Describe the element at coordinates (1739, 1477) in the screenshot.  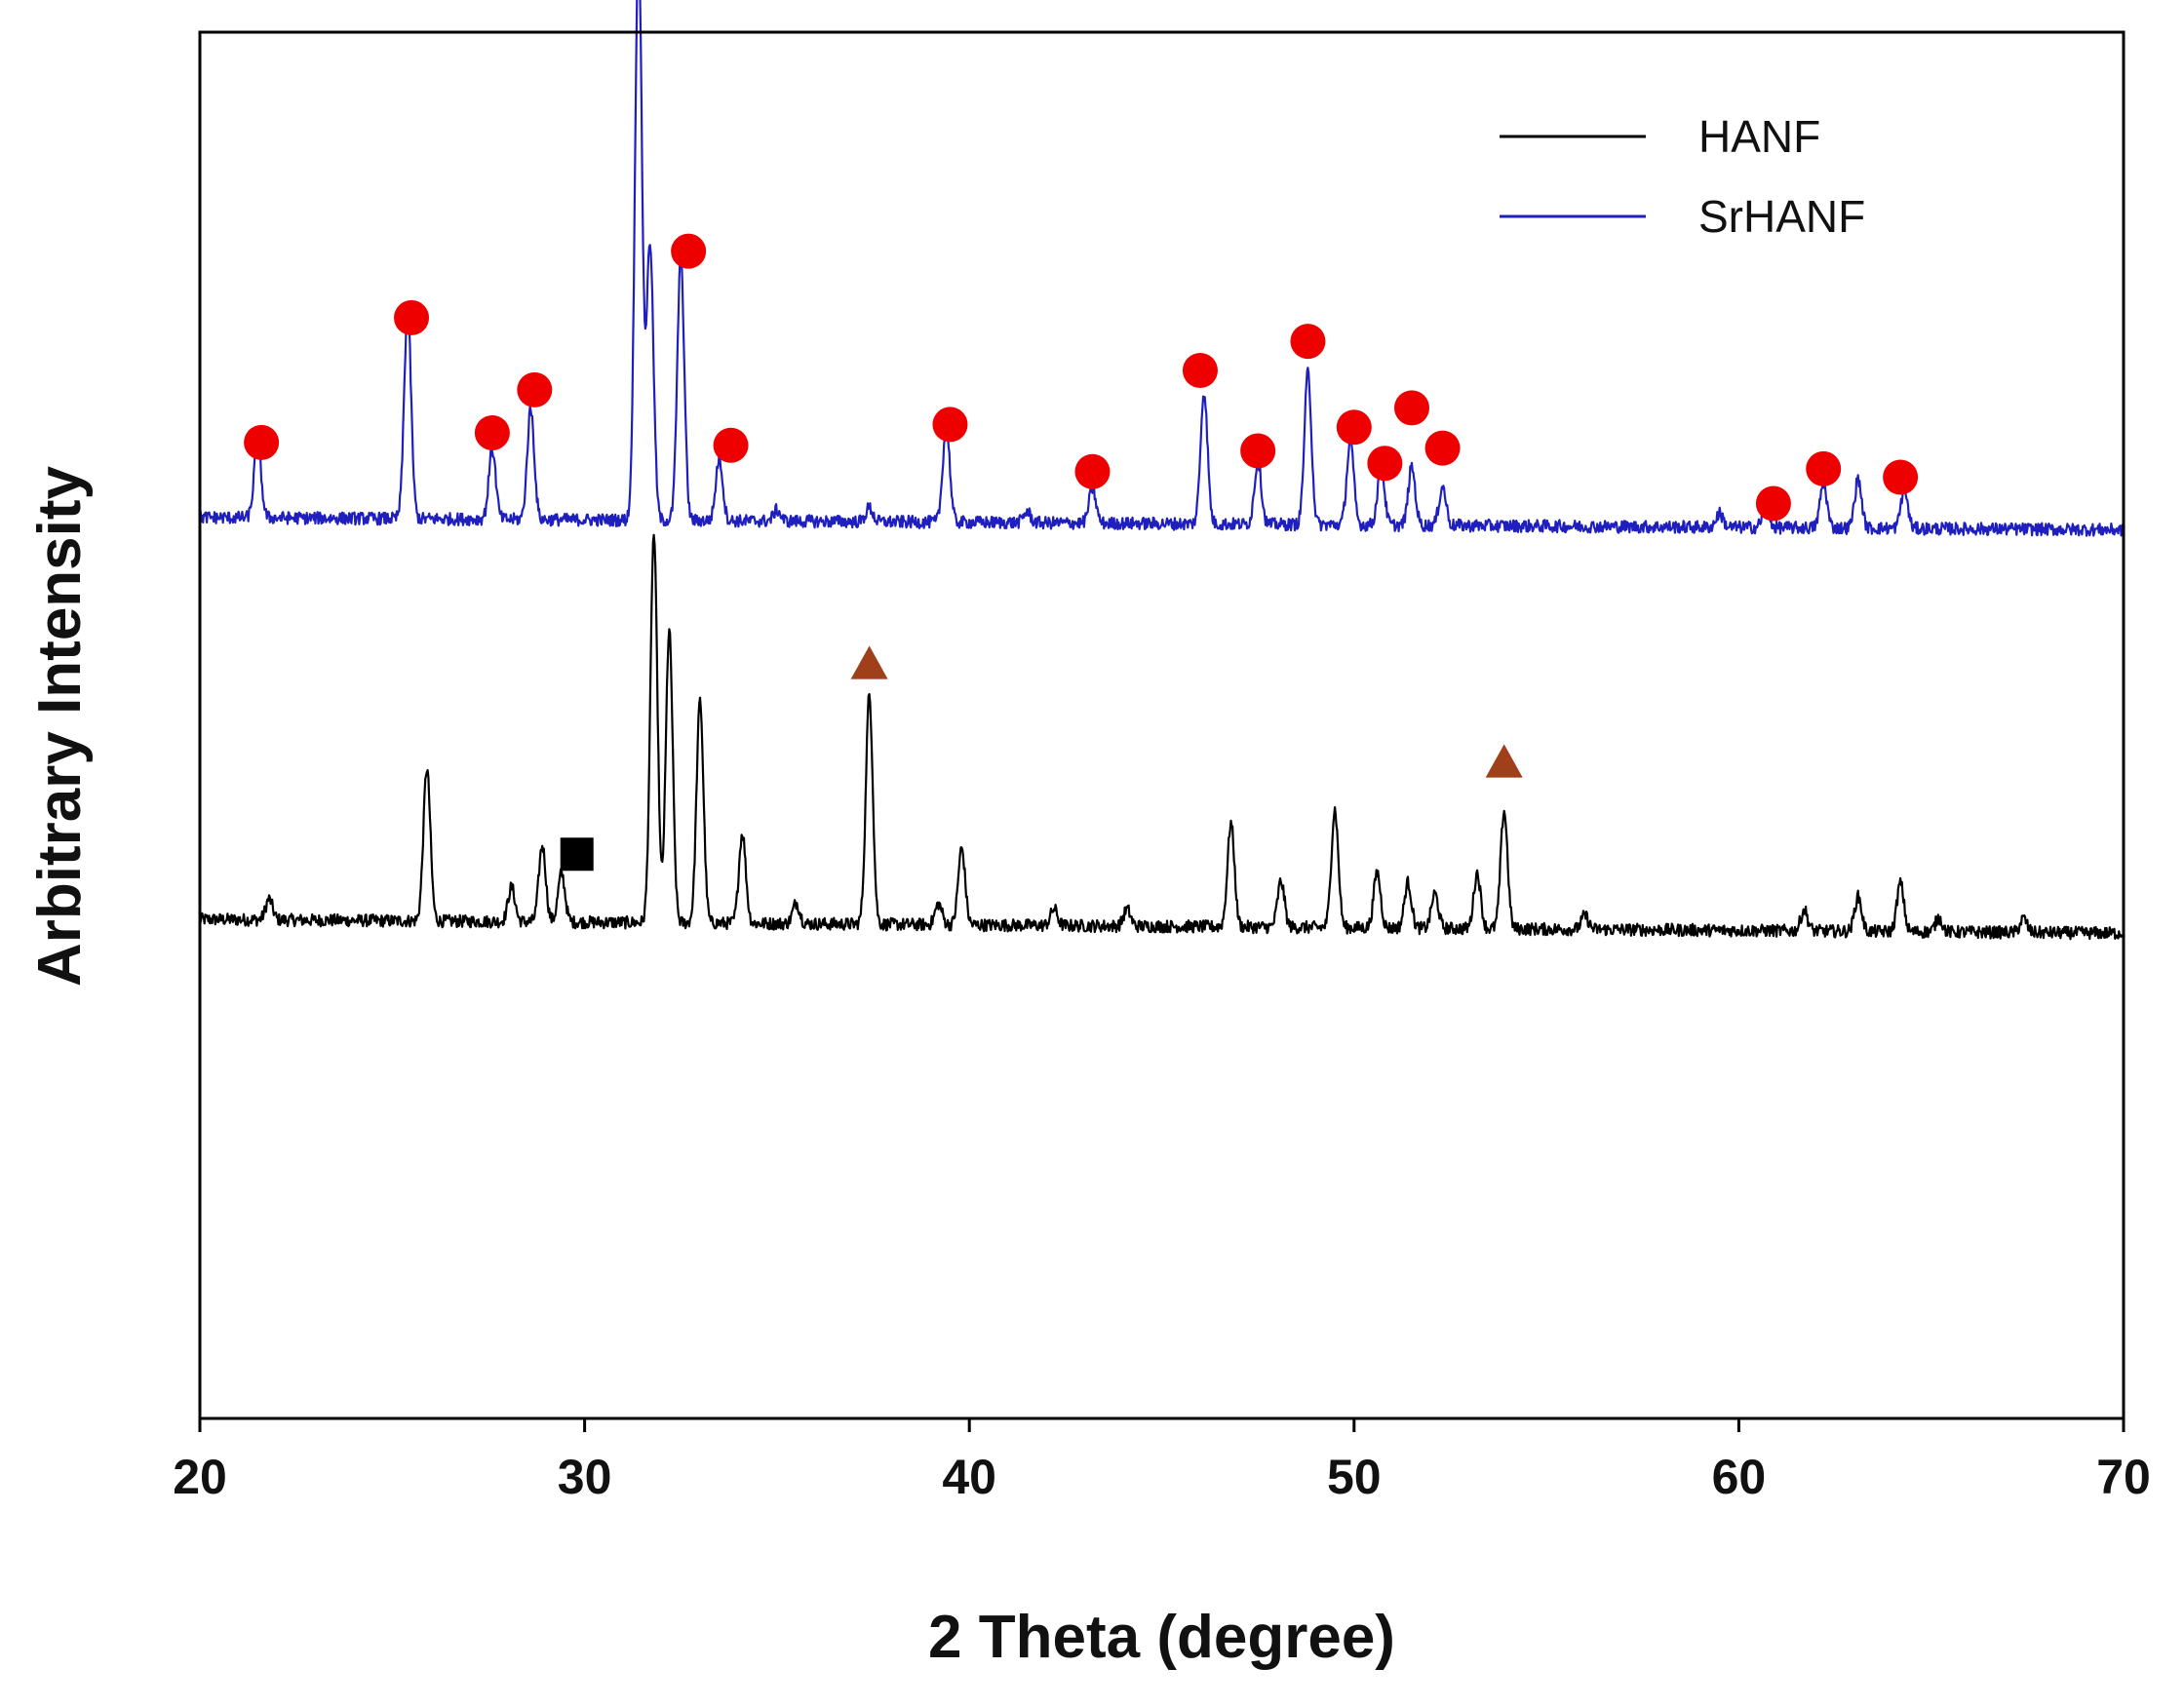
I see `x-tick-label: 60` at that location.